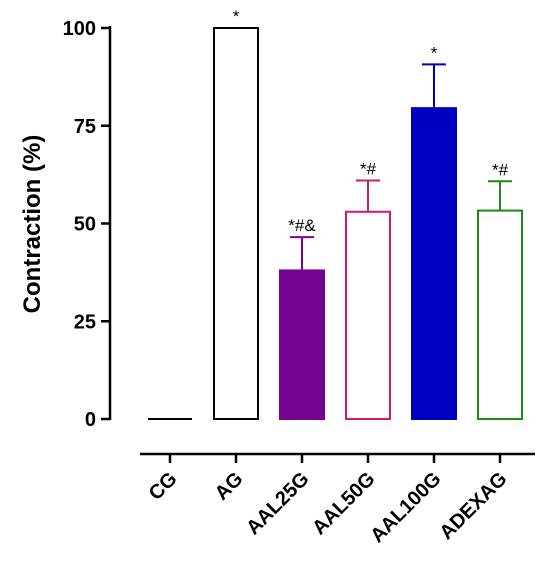  What do you see at coordinates (85, 127) in the screenshot?
I see `y-tick-label: 75` at bounding box center [85, 127].